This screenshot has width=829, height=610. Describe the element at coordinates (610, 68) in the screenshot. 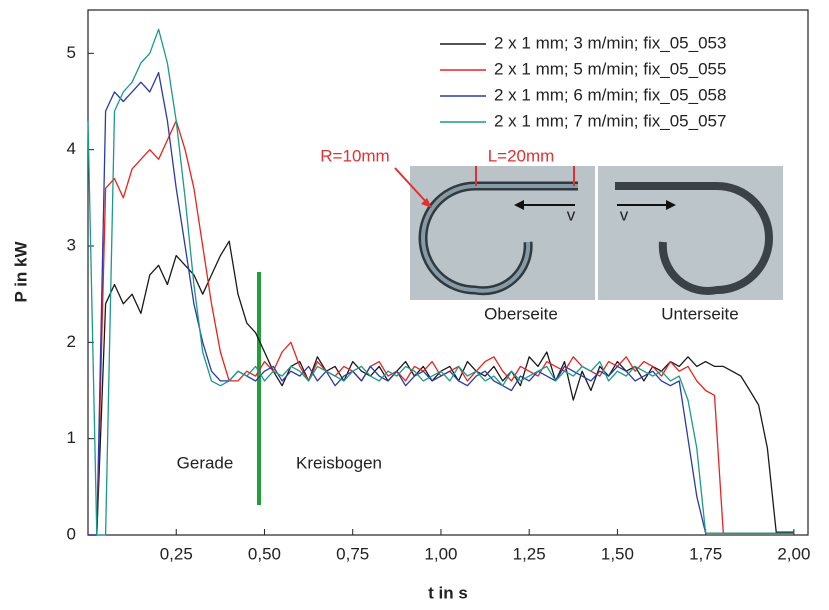

I see `legend-label: 2 x 1 mm; 5 m/min; fix_05_055` at that location.